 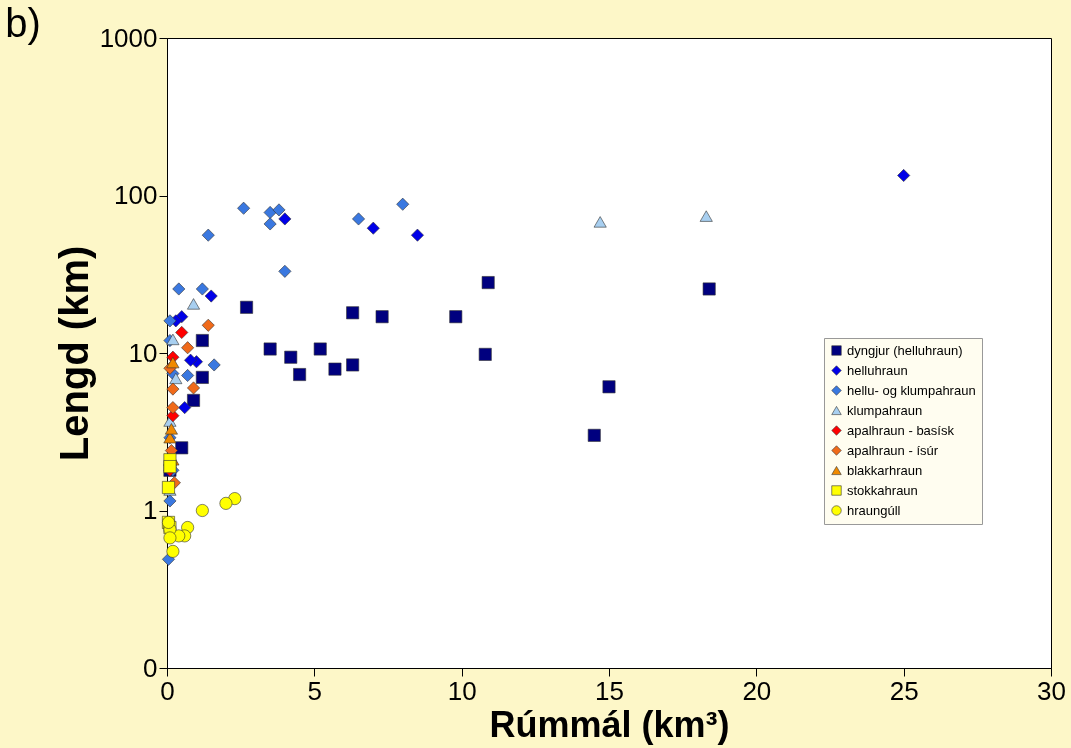 What do you see at coordinates (905, 350) in the screenshot?
I see `legend-label: dyngjur (helluhraun)` at bounding box center [905, 350].